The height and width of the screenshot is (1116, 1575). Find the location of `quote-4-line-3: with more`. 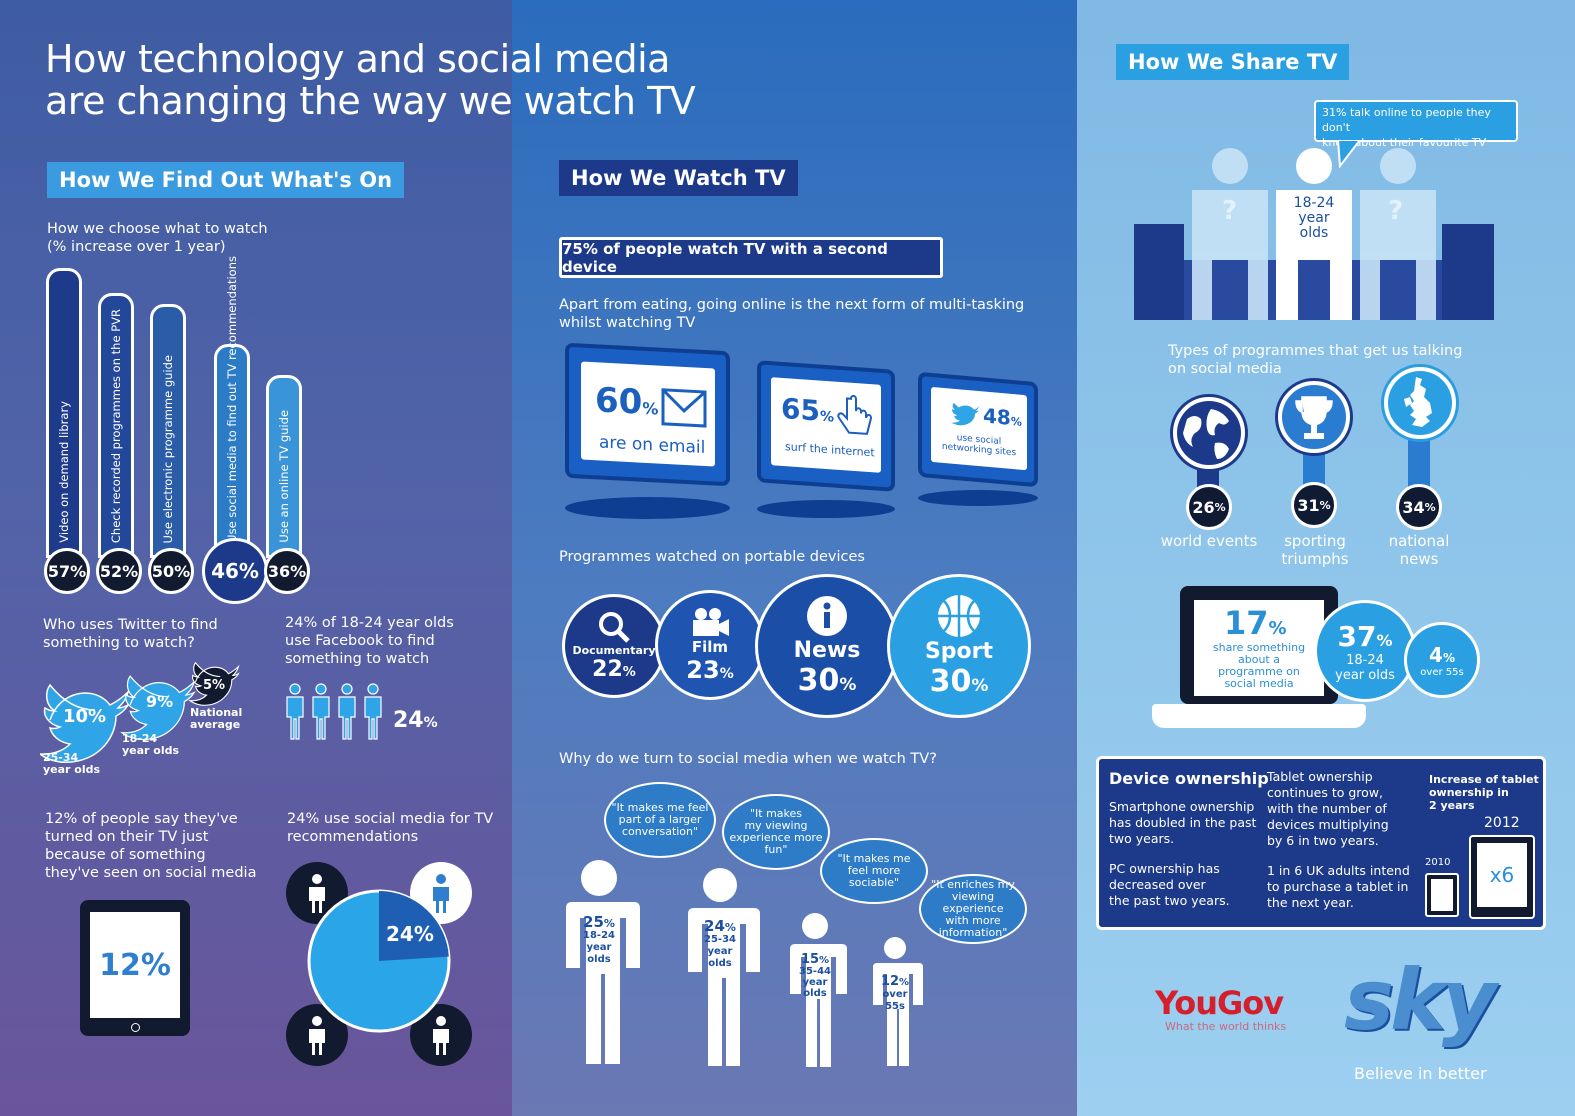

quote-4-line-3: with more is located at coordinates (973, 920).